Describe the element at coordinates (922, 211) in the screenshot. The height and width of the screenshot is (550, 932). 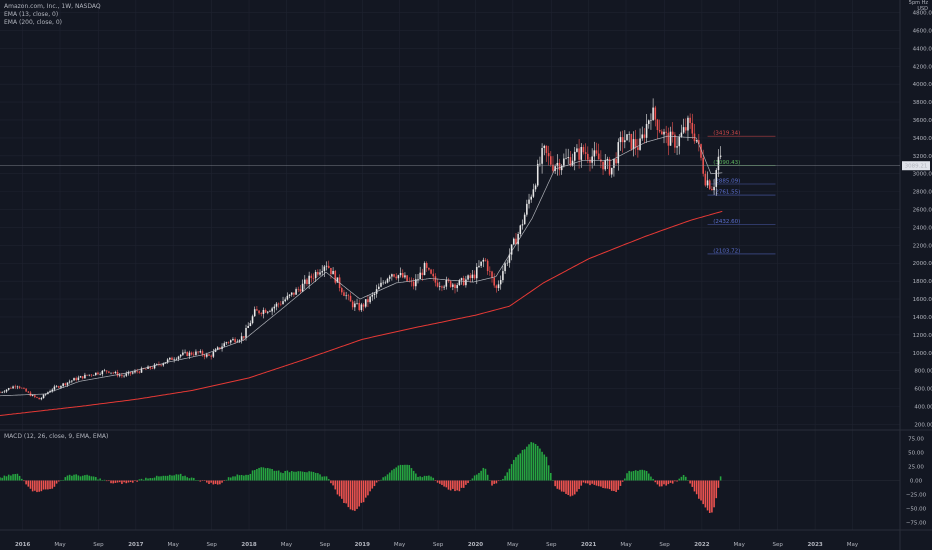
I see `price-tick-label: 2600.00` at that location.